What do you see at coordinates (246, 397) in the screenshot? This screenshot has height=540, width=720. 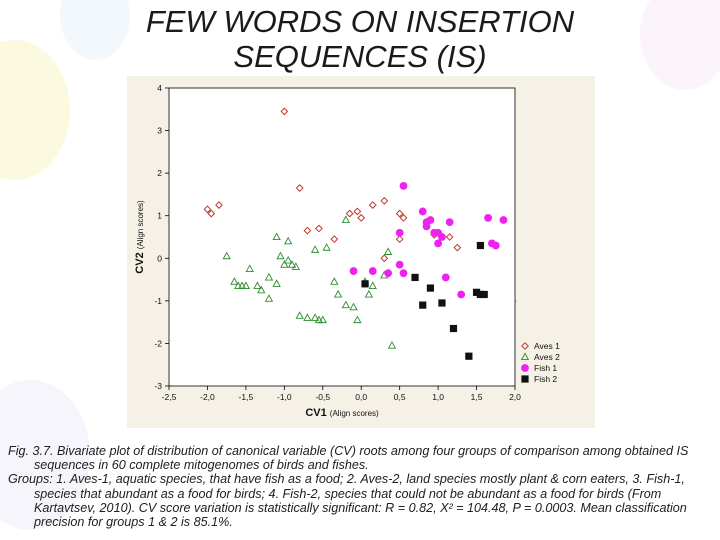 I see `x-tick-label: -1,5` at bounding box center [246, 397].